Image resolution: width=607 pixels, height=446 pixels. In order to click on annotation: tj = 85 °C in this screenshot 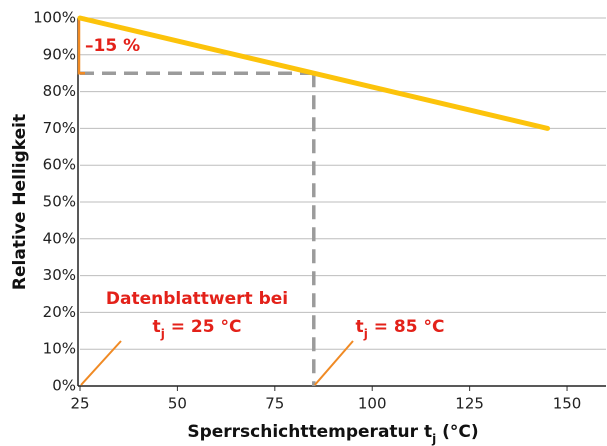, I will do `click(400, 329)`.